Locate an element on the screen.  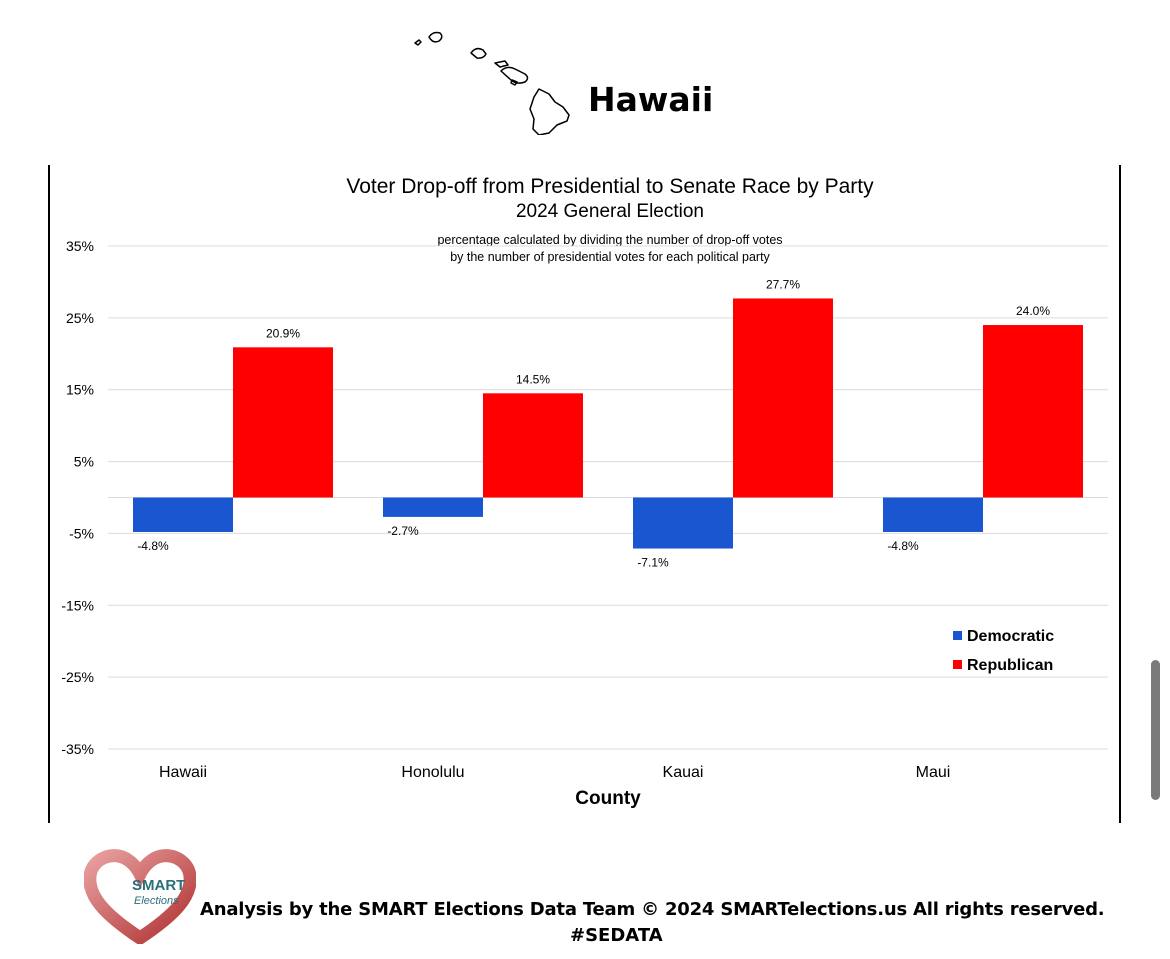
x-tick-label: Maui is located at coordinates (933, 772).